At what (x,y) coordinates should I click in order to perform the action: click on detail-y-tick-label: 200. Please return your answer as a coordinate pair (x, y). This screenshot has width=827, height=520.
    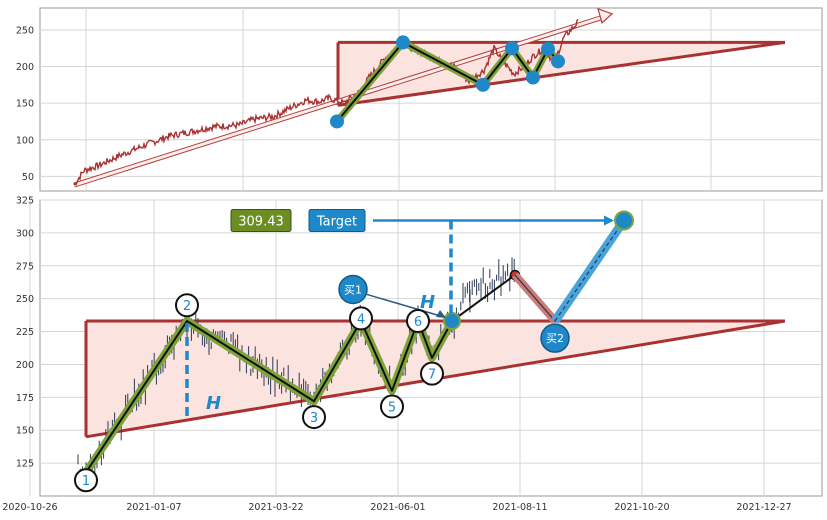
    Looking at the image, I should click on (25, 365).